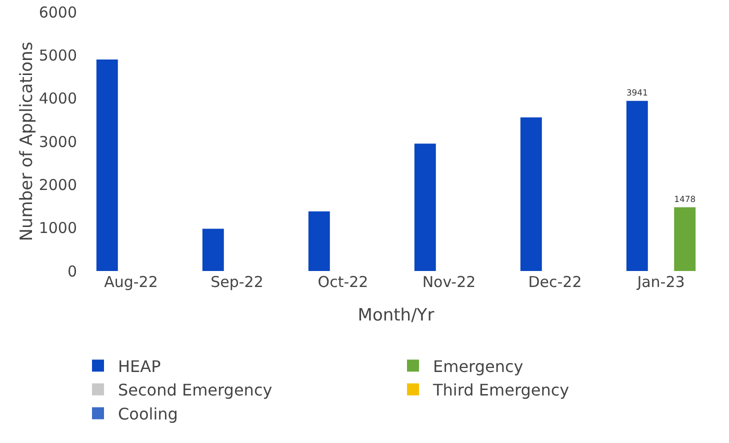 The image size is (729, 443). What do you see at coordinates (140, 366) in the screenshot?
I see `legend-label: HEAP` at bounding box center [140, 366].